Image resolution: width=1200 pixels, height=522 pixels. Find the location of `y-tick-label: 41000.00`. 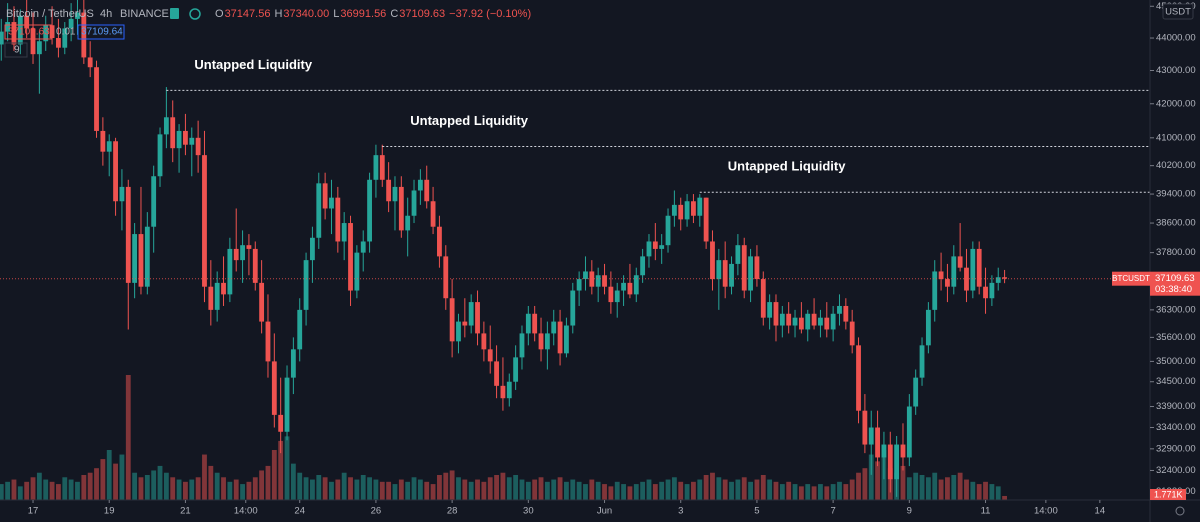

y-tick-label: 41000.00 is located at coordinates (1176, 137).